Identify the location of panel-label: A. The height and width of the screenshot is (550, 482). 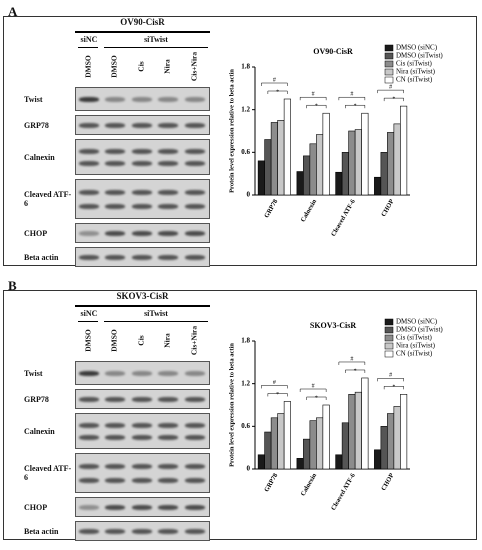
(13, 11).